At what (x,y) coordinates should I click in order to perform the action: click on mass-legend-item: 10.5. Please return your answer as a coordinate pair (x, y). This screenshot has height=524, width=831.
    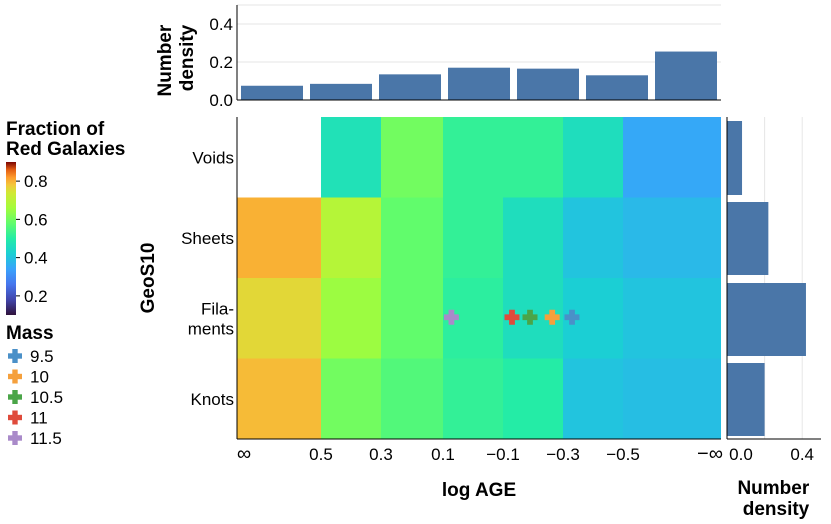
    Looking at the image, I should click on (35, 397).